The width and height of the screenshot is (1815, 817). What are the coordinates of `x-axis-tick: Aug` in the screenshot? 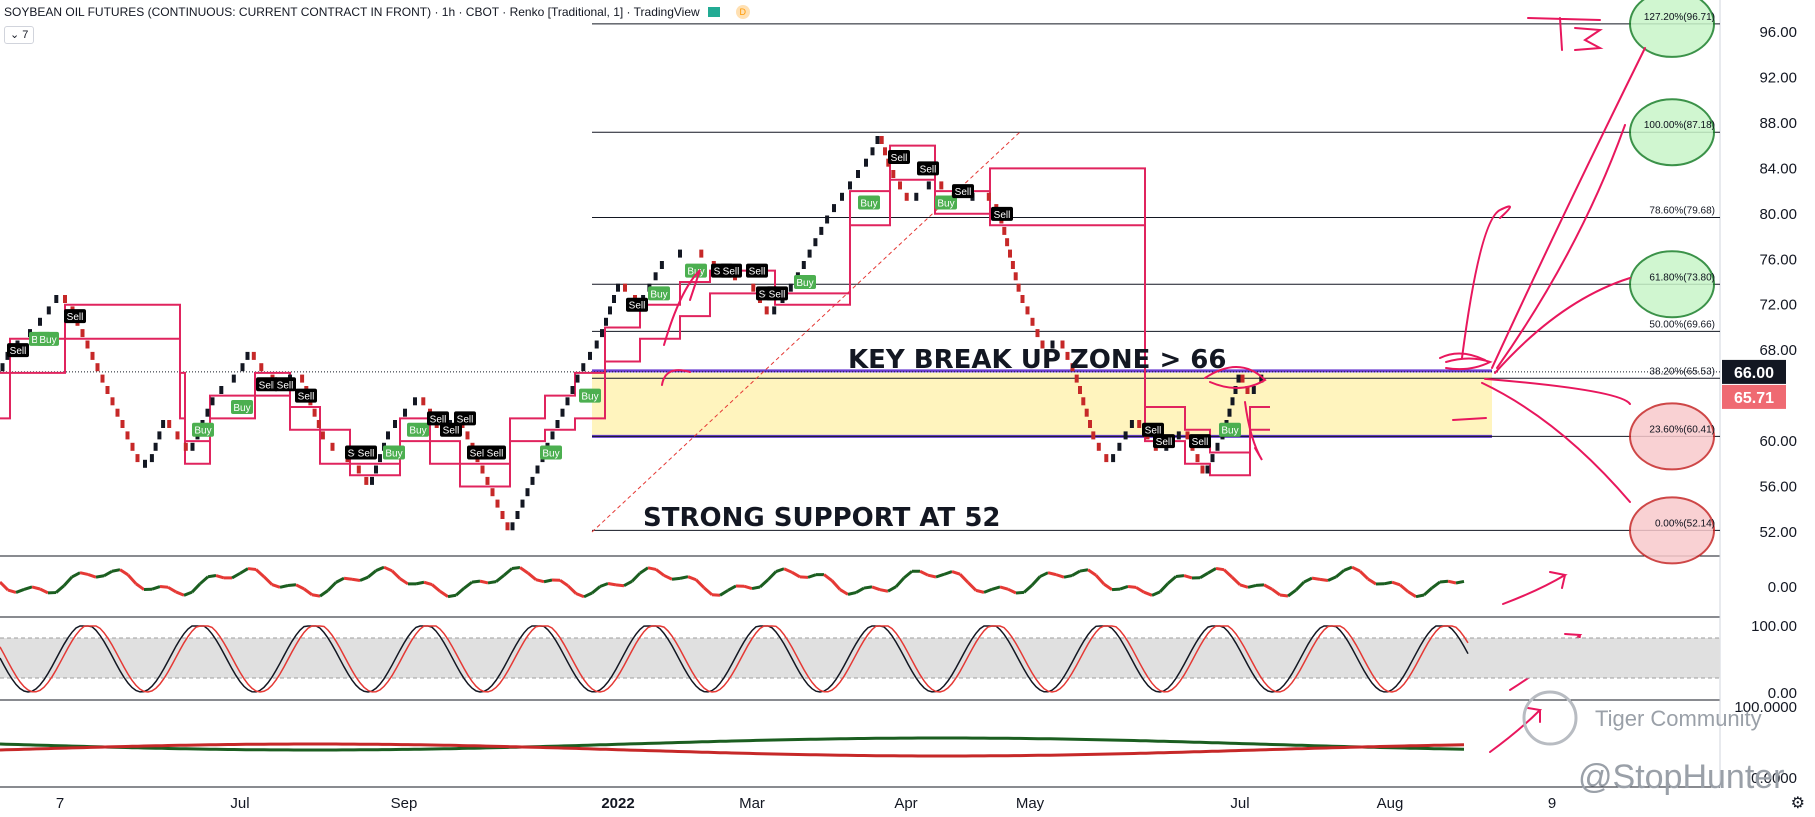 It's located at (1390, 803).